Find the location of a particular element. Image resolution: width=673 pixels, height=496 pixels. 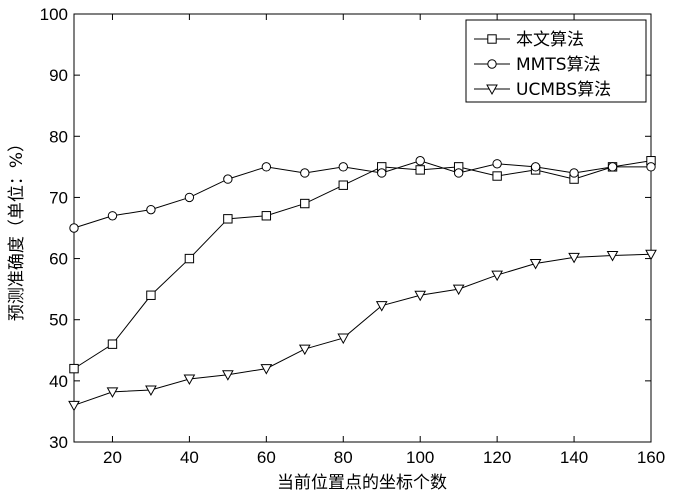

x-tick-label: 120 is located at coordinates (497, 457).